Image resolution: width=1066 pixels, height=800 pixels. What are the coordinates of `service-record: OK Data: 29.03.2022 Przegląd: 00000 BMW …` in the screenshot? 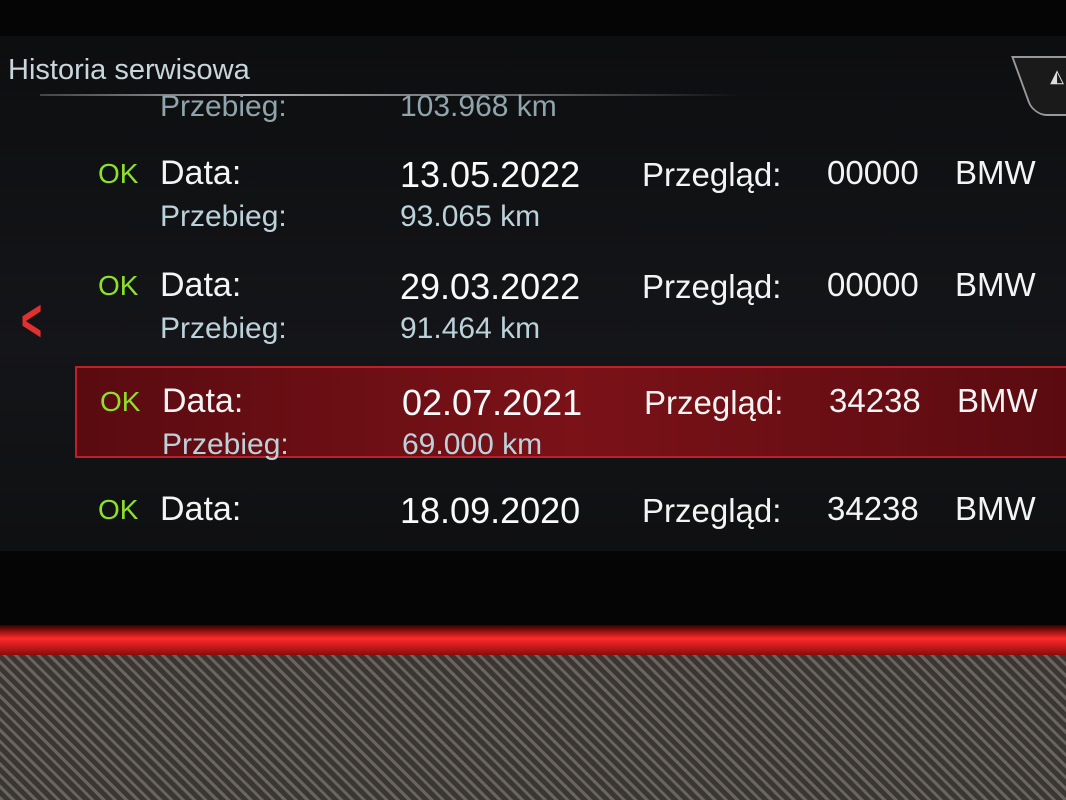 It's located at (570, 298).